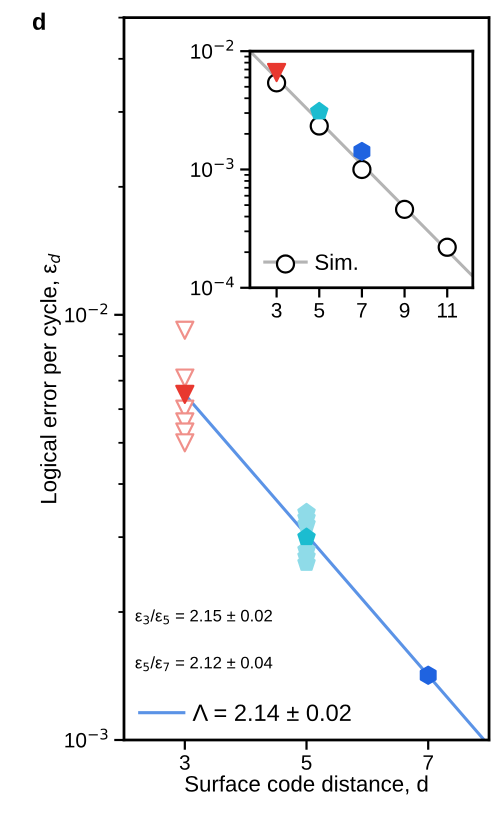  Describe the element at coordinates (38, 21) in the screenshot. I see `chart-title: d` at that location.